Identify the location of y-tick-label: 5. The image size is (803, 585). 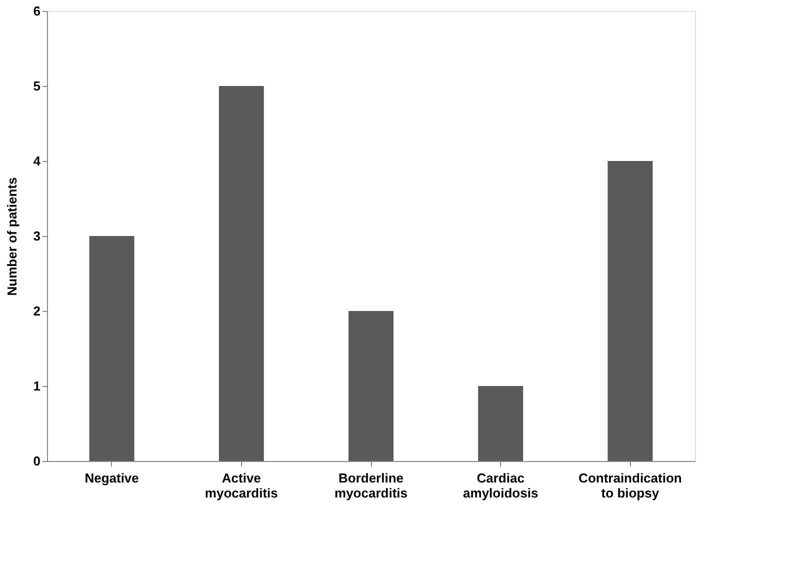
(36, 86).